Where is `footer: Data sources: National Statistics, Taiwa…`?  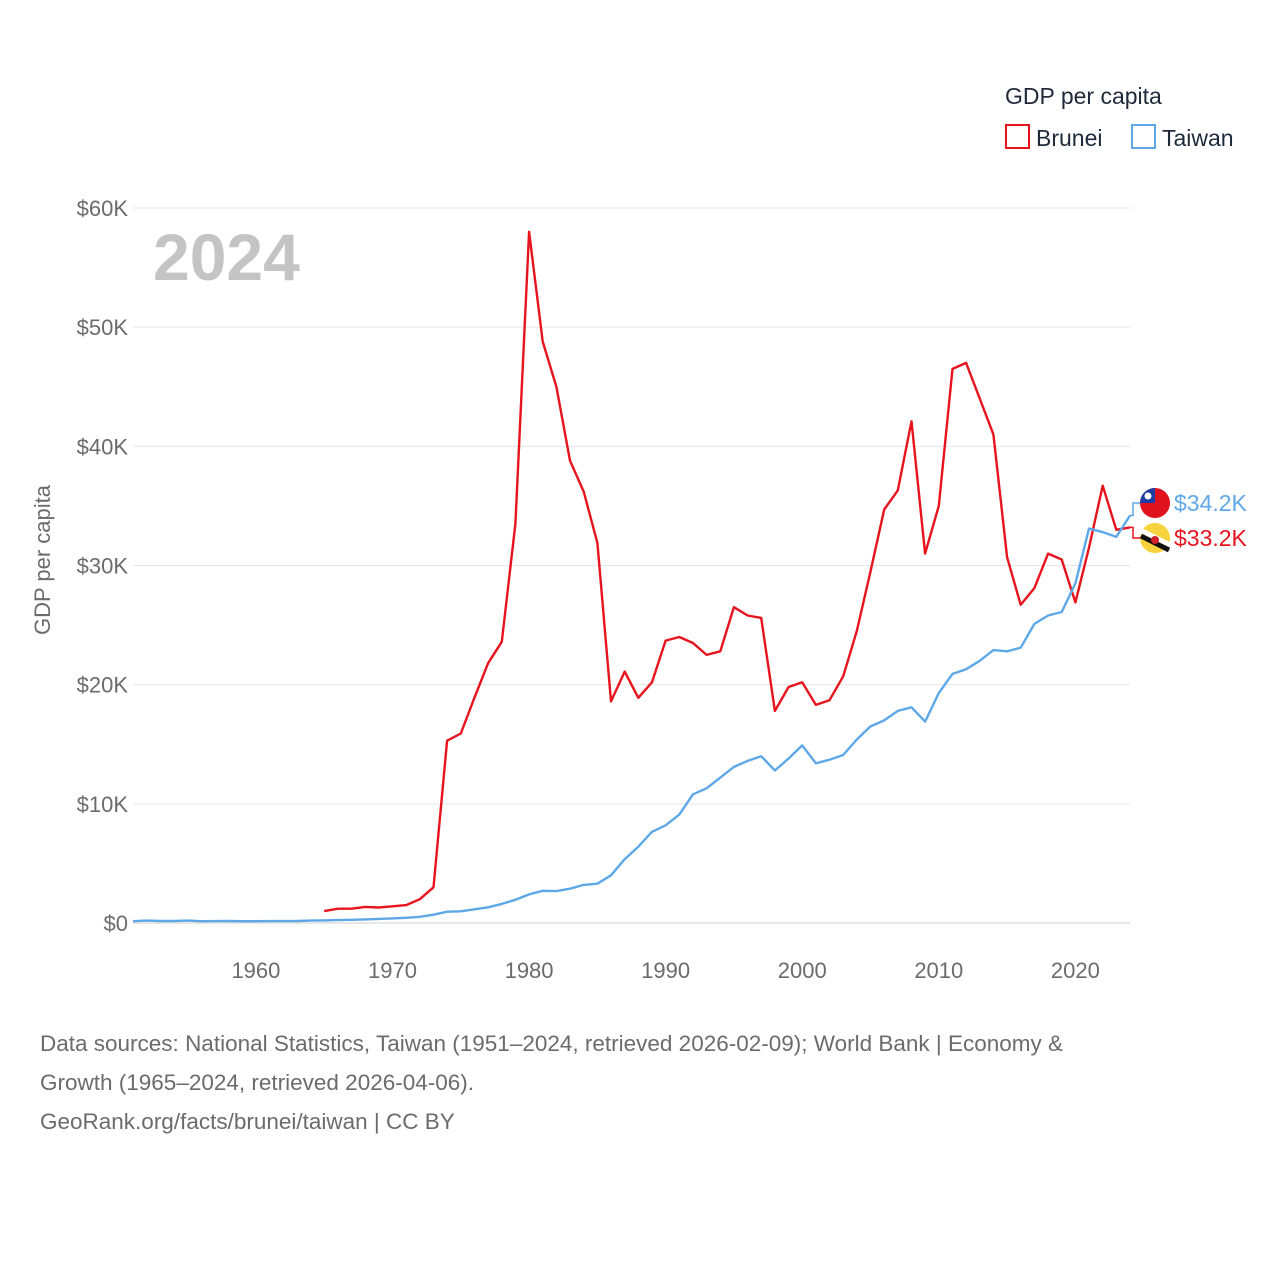
footer: Data sources: National Statistics, Taiwa… is located at coordinates (640, 1082).